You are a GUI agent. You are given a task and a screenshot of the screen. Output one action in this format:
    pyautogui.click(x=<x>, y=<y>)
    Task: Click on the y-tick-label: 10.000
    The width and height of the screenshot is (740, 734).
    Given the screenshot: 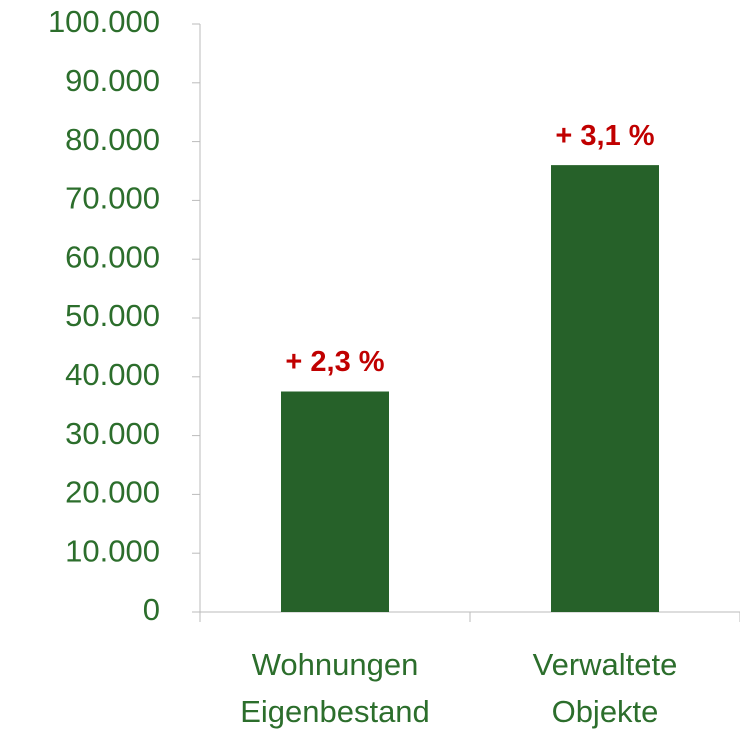 What is the action you would take?
    pyautogui.click(x=112, y=550)
    